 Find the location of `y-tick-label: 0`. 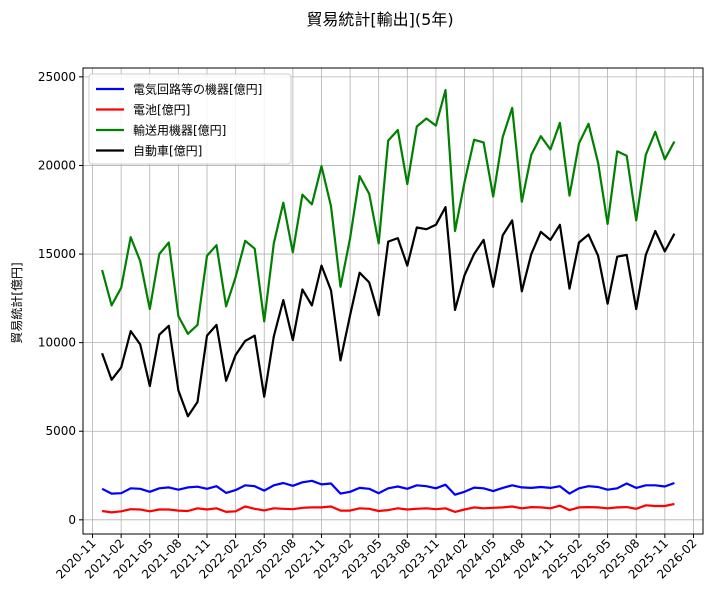

y-tick-label: 0 is located at coordinates (72, 520).